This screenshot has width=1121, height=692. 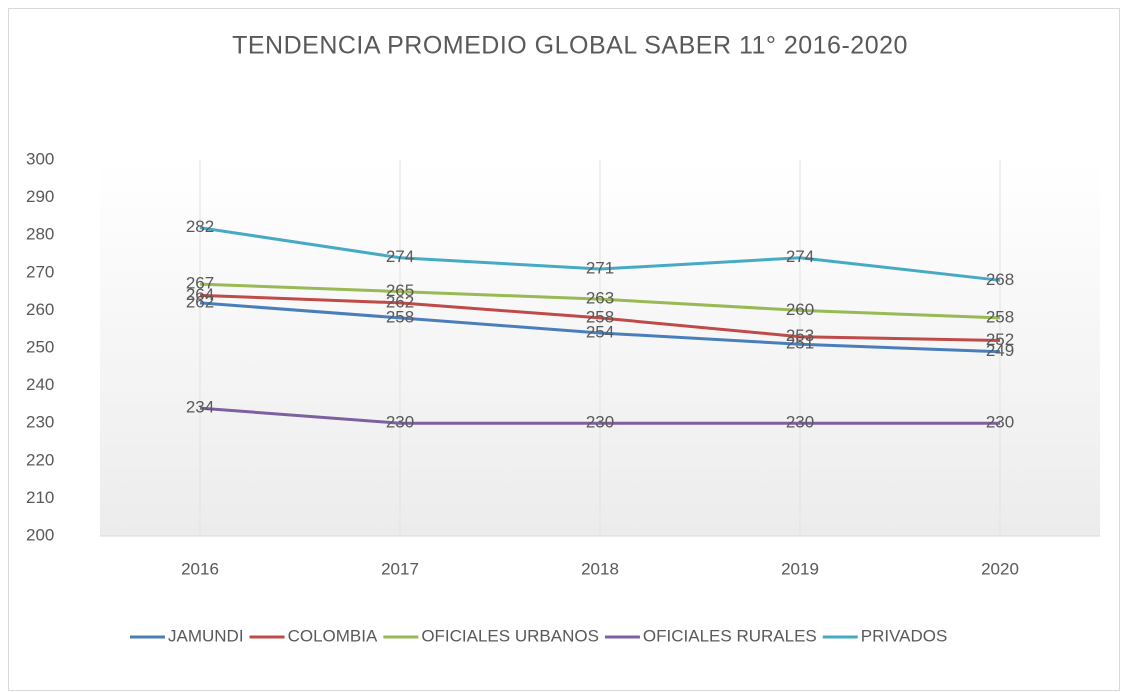 I want to click on y-tick-label: 220, so click(x=40, y=459).